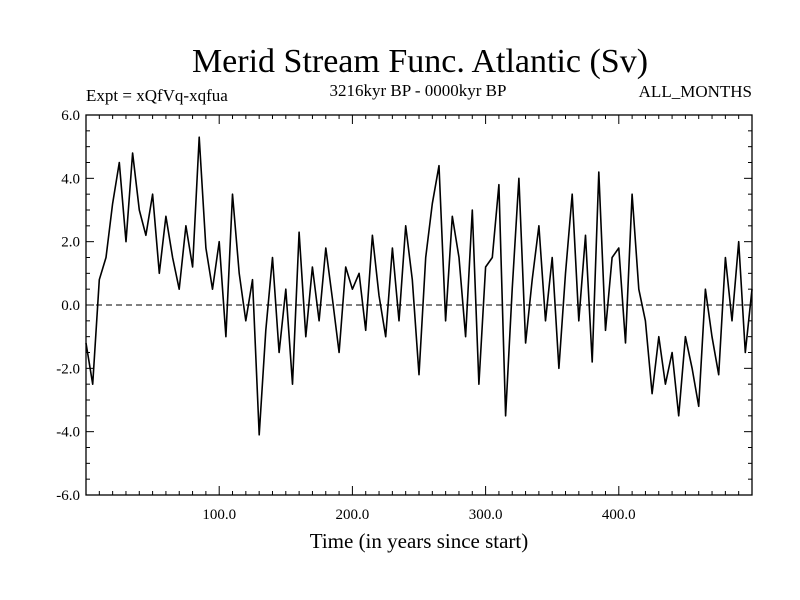 The width and height of the screenshot is (800, 600). What do you see at coordinates (420, 61) in the screenshot?
I see `chart-title: Merid Stream Func. Atlantic (Sv)` at bounding box center [420, 61].